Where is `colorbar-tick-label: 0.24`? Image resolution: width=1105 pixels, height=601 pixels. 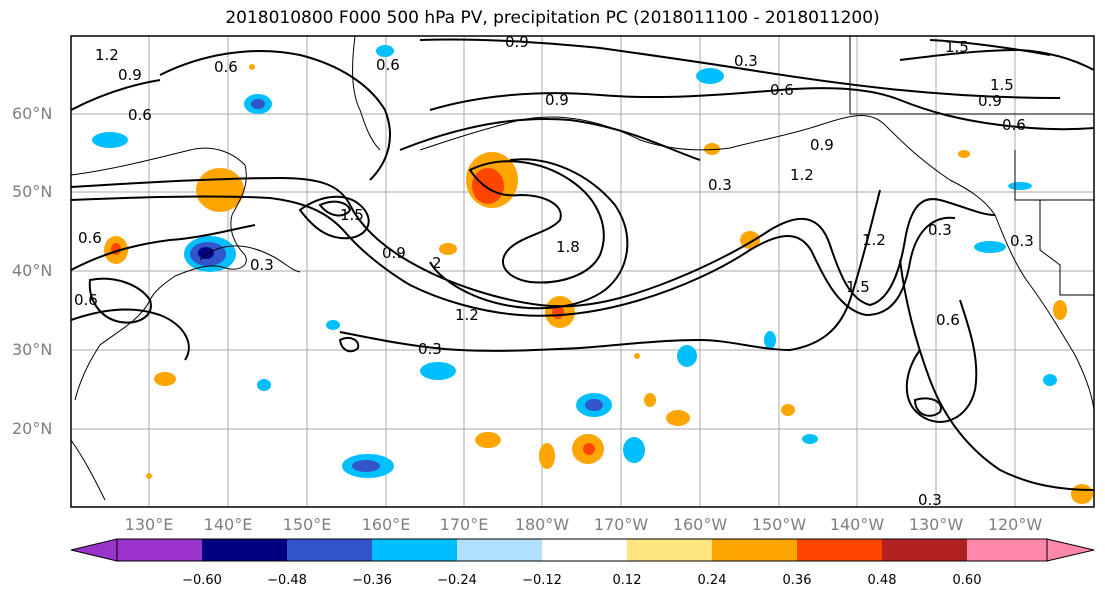 colorbar-tick-label: 0.24 is located at coordinates (712, 580).